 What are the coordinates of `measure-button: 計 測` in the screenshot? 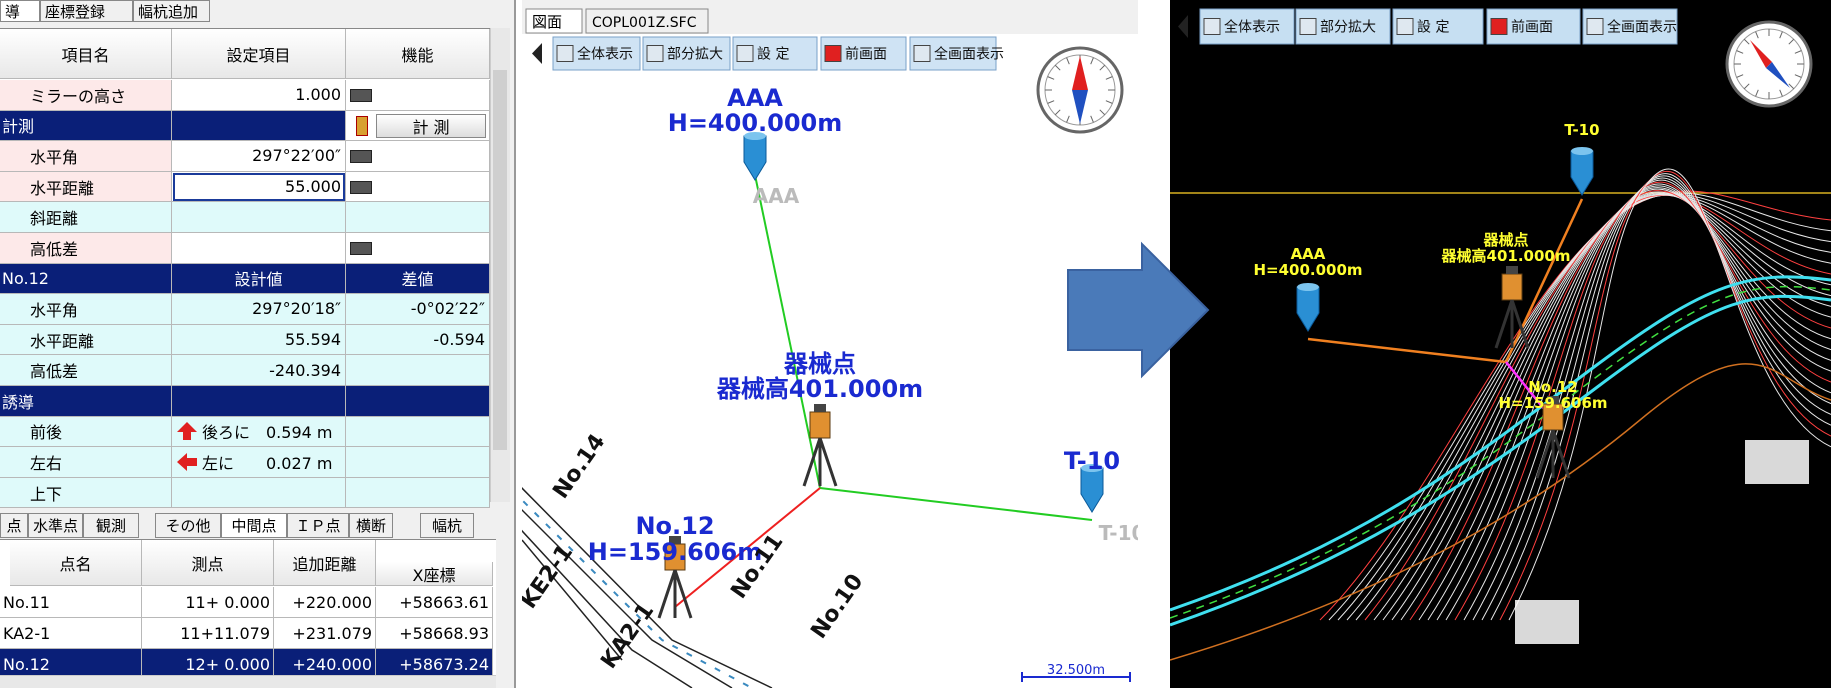 It's located at (431, 125).